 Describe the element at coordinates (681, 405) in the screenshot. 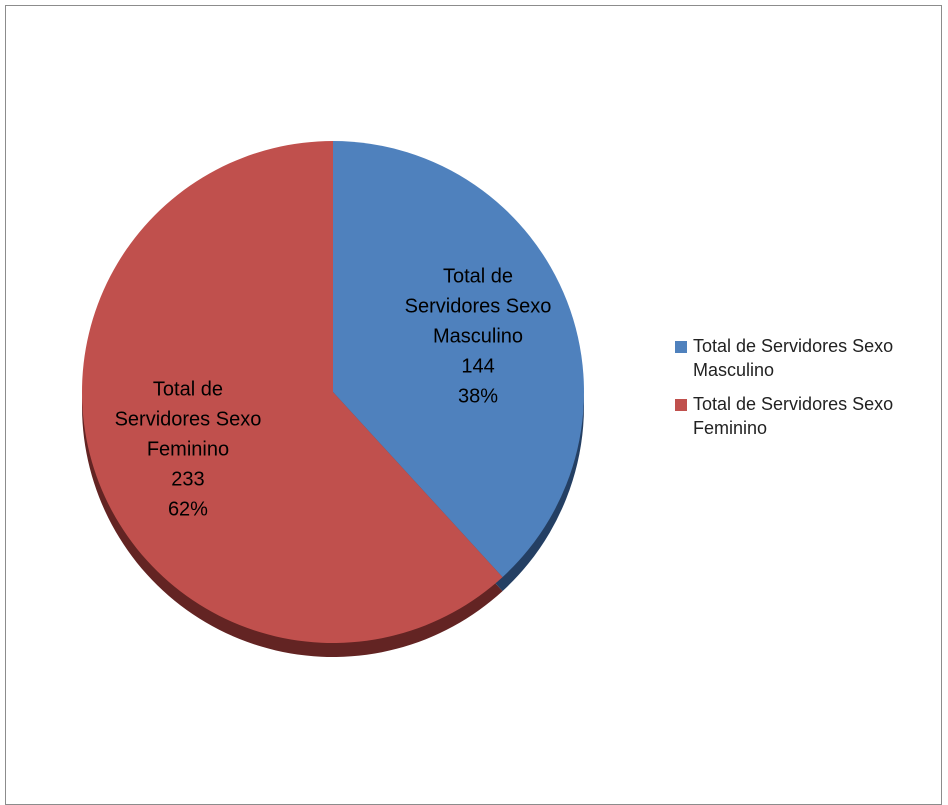

I see `legend-swatch-feminino` at that location.